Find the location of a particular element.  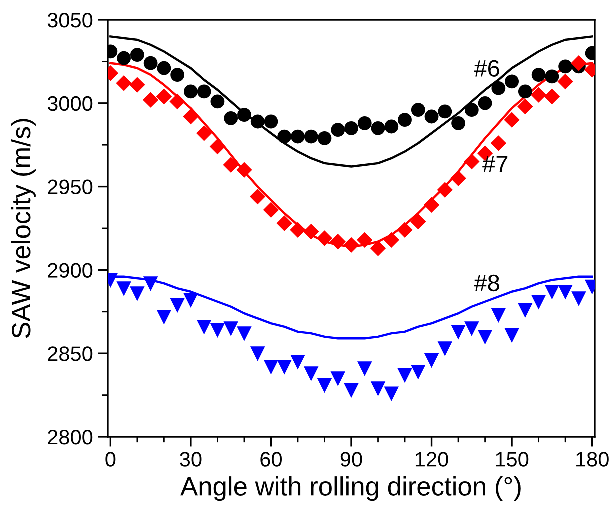

x-tick-label: 180 is located at coordinates (592, 459).